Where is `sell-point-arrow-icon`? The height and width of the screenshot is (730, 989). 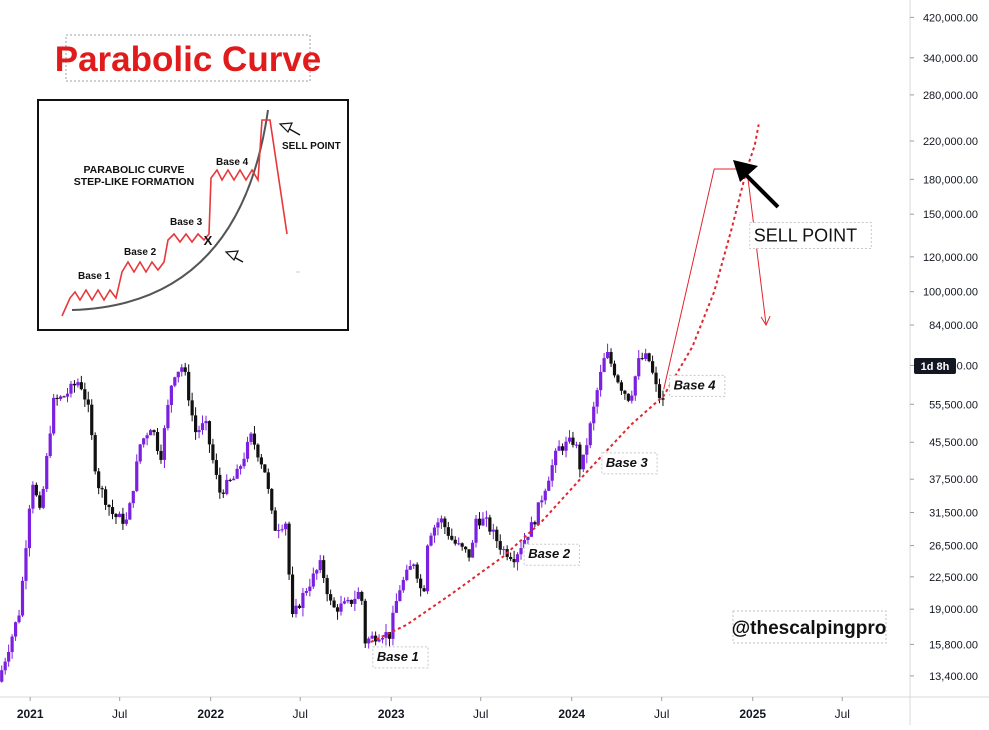 sell-point-arrow-icon is located at coordinates (756, 184).